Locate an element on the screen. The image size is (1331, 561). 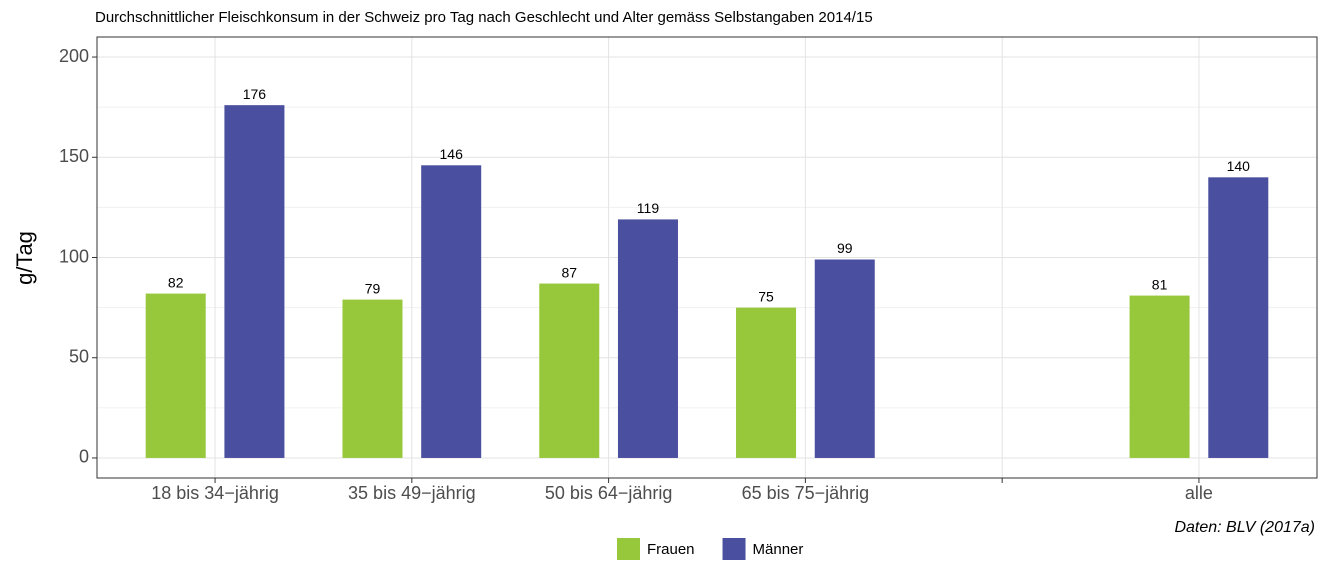
x-tick-label: 18 bis 34−jährig is located at coordinates (215, 493).